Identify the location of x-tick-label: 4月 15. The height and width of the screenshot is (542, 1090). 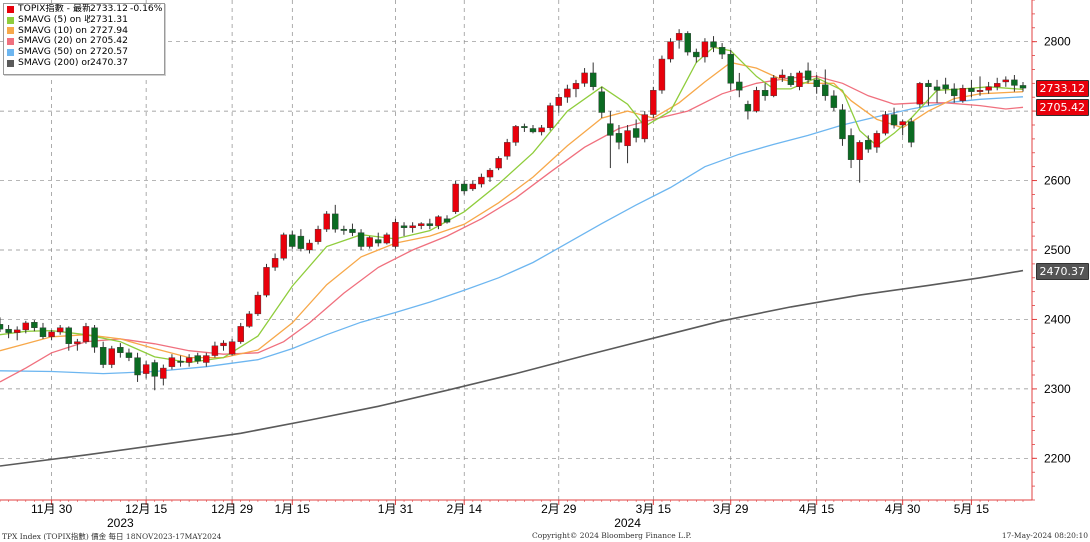
(817, 509).